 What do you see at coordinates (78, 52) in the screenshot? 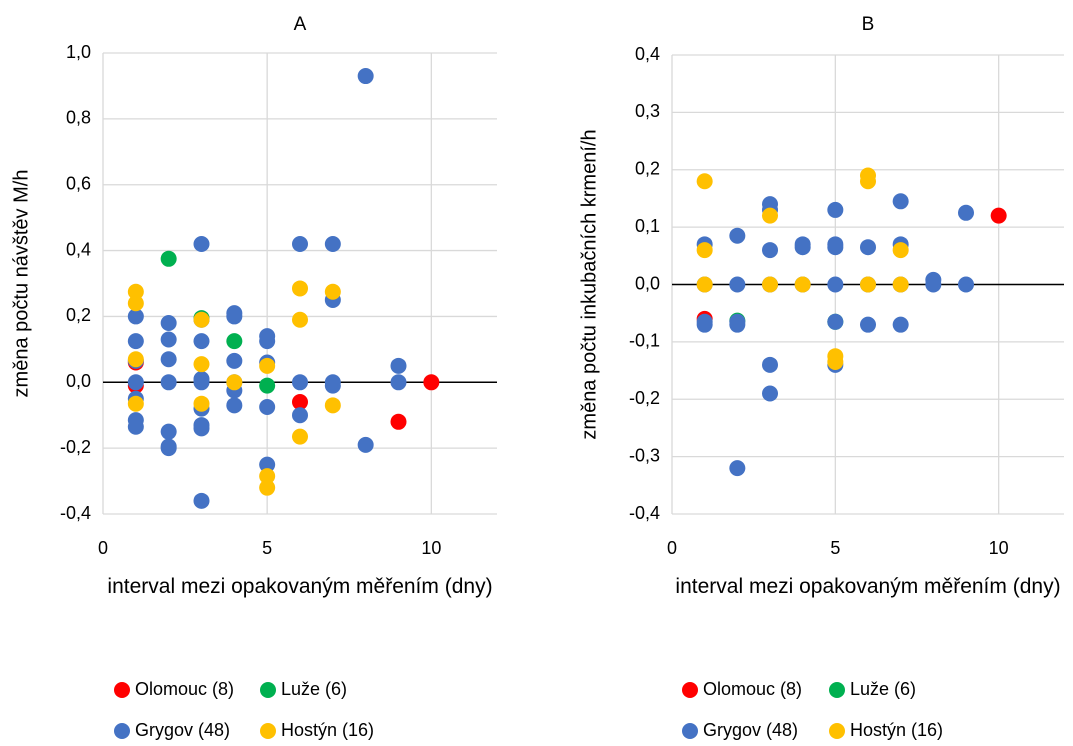
I see `y-tick-label: 1,0` at bounding box center [78, 52].